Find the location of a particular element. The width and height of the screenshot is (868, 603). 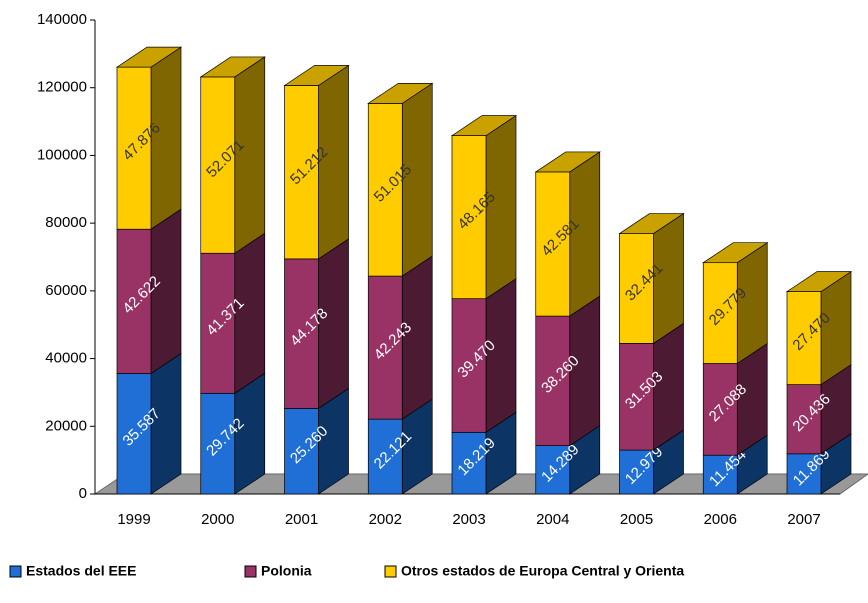

y-tick-label: 100000 is located at coordinates (62, 154).